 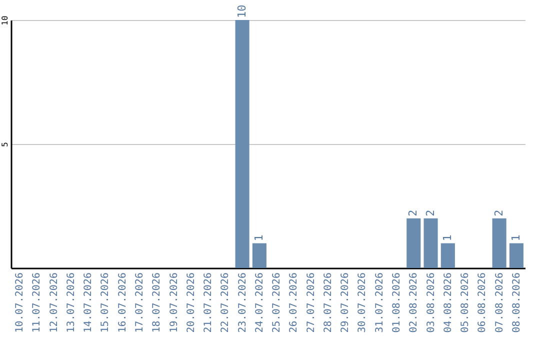 What do you see at coordinates (54, 302) in the screenshot?
I see `x-tick-label: 12.07.2026` at bounding box center [54, 302].